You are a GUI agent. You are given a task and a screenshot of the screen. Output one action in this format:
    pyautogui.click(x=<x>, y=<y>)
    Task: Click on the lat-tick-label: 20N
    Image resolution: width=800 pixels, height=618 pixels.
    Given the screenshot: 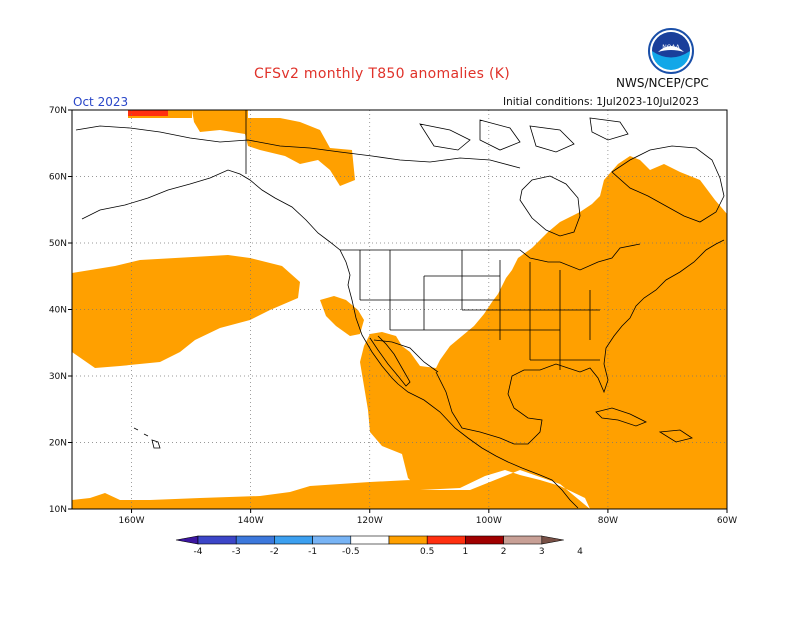 What is the action you would take?
    pyautogui.click(x=58, y=444)
    